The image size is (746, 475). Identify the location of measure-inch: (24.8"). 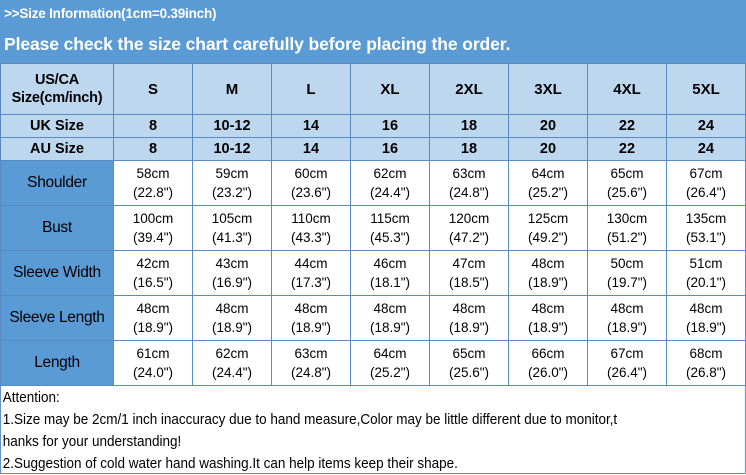
(311, 372).